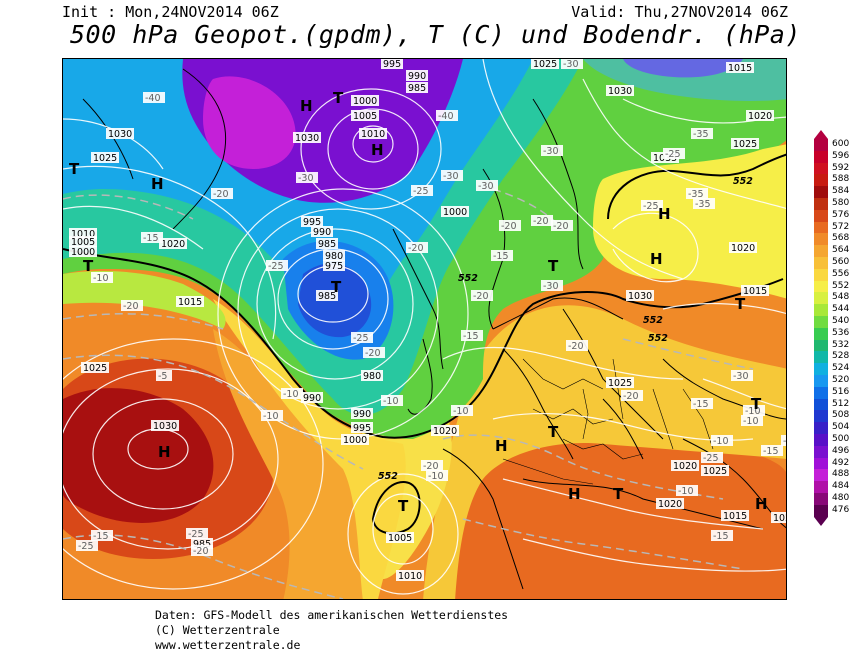 Image resolution: width=850 pixels, height=657 pixels. Describe the element at coordinates (307, 138) in the screenshot. I see `pressure-label: 1030` at that location.